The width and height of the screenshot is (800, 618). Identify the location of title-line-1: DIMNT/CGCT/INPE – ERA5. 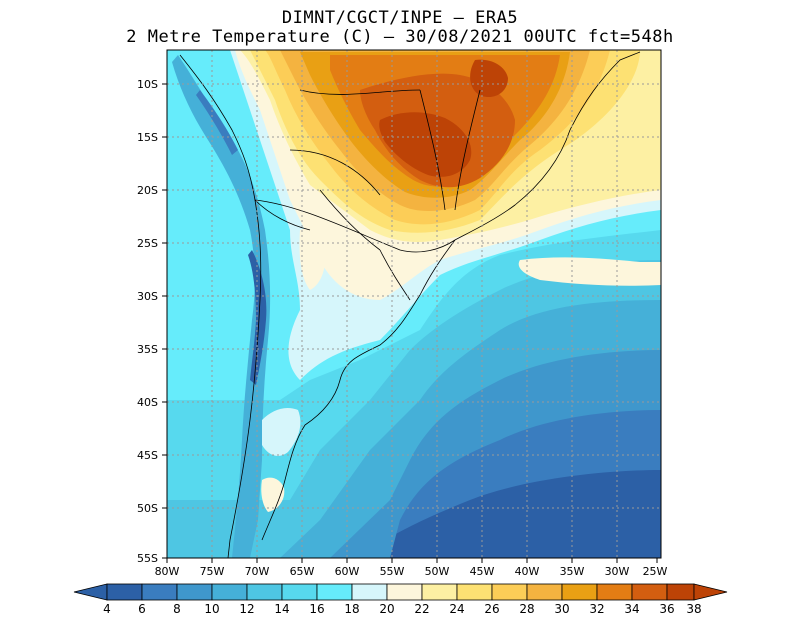
(400, 18).